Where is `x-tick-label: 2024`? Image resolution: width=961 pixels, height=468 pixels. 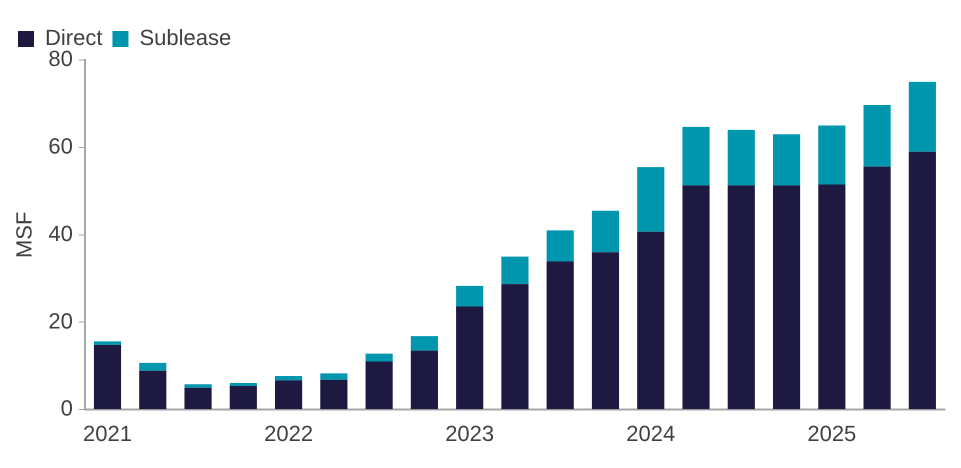 x-tick-label: 2024 is located at coordinates (651, 433).